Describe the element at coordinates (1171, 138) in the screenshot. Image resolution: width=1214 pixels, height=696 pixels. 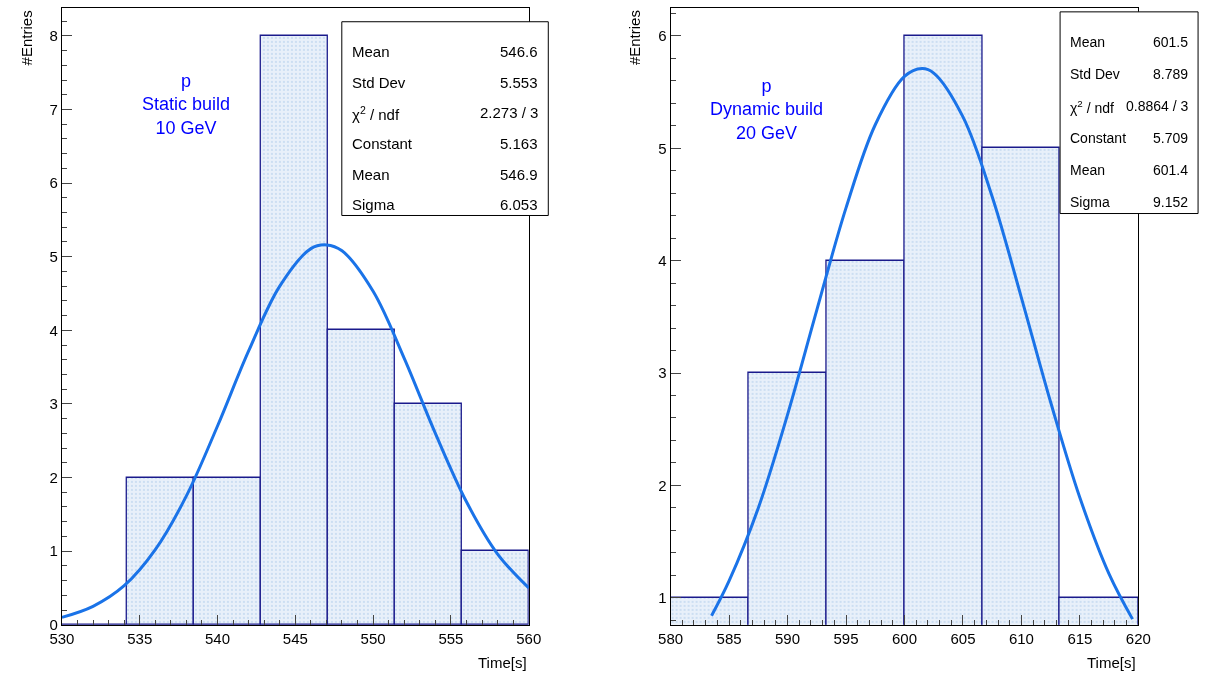
I see `text: 5.709` at that location.